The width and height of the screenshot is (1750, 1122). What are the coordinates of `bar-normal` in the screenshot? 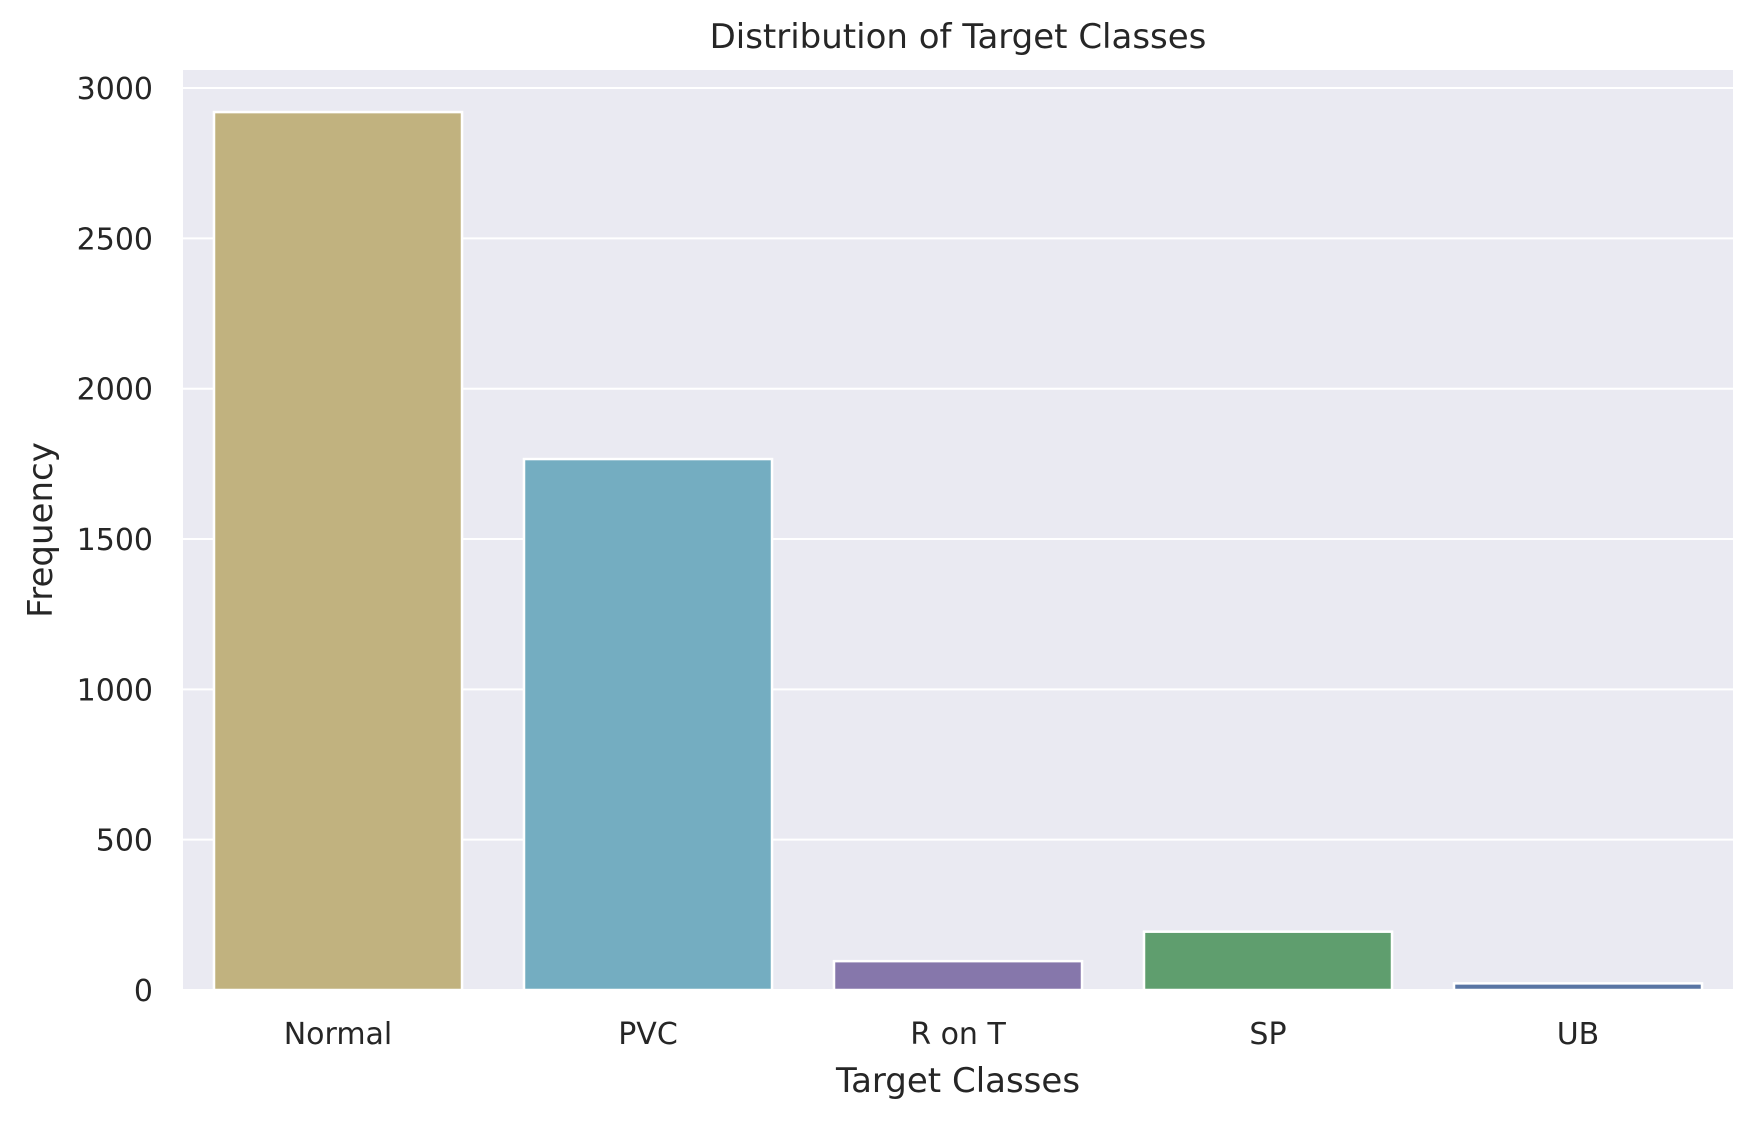 It's located at (338, 551).